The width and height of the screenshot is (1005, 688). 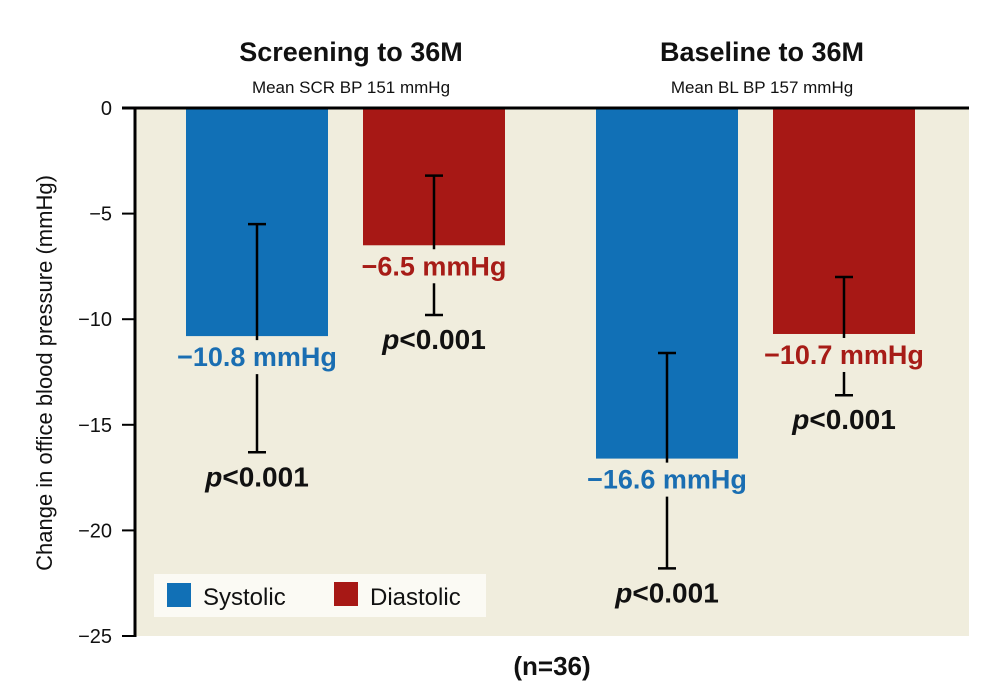 I want to click on p-value-label-diastolic-2: p<0.001, so click(x=843, y=419).